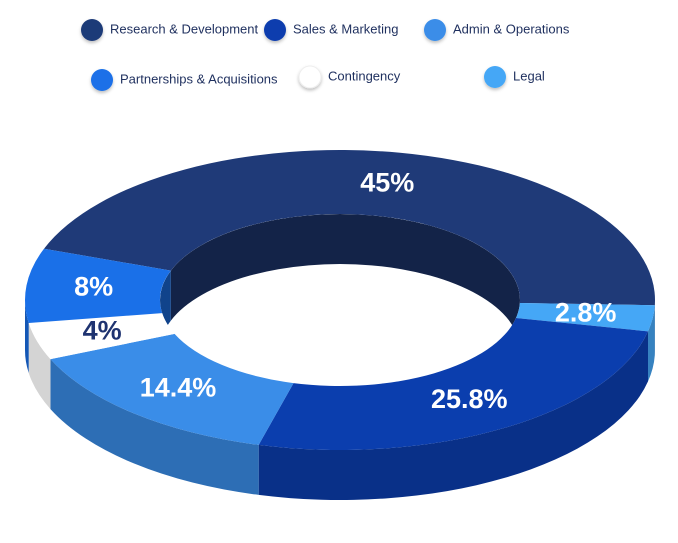 The height and width of the screenshot is (543, 678). I want to click on legend-label: Admin & Operations, so click(511, 28).